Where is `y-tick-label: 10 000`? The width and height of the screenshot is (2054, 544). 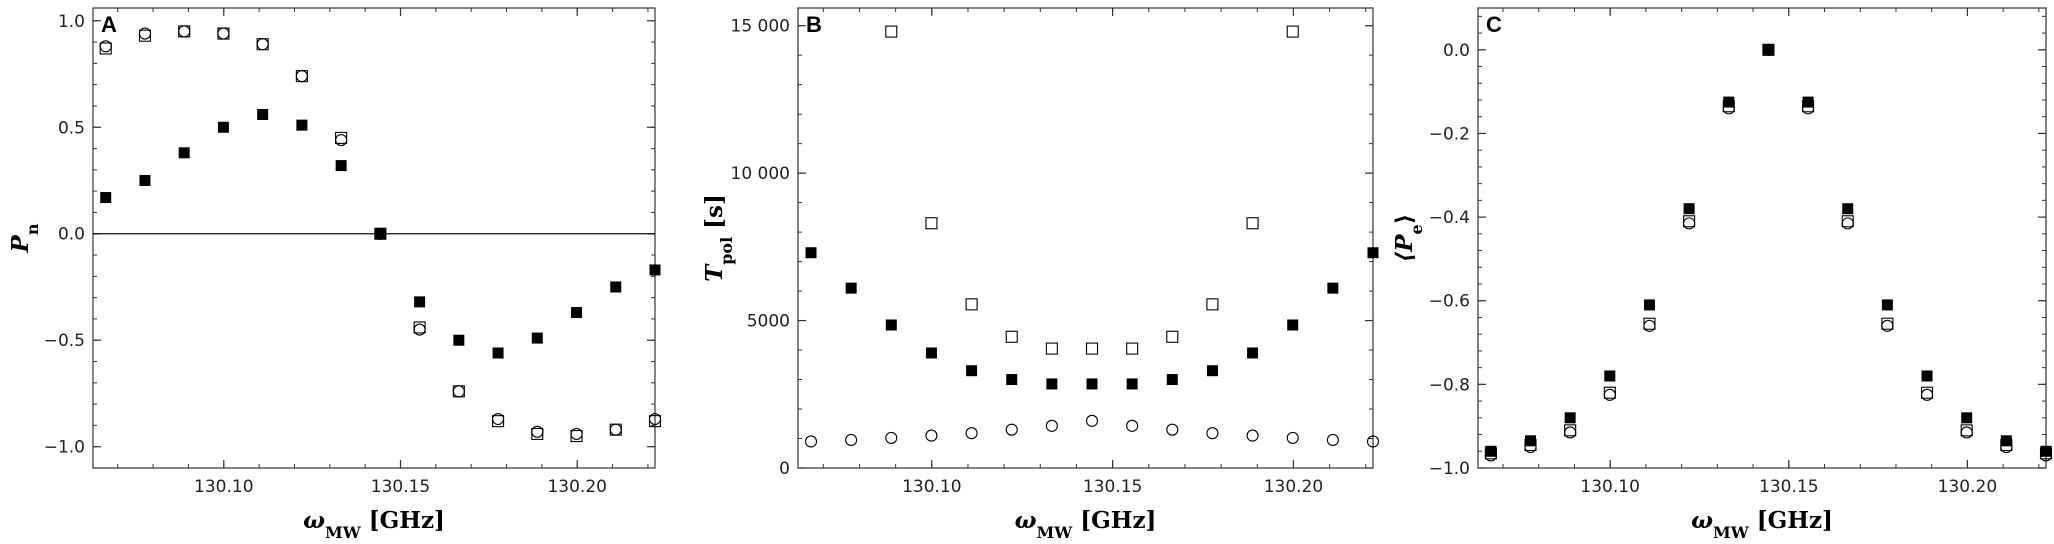
y-tick-label: 10 000 is located at coordinates (760, 174).